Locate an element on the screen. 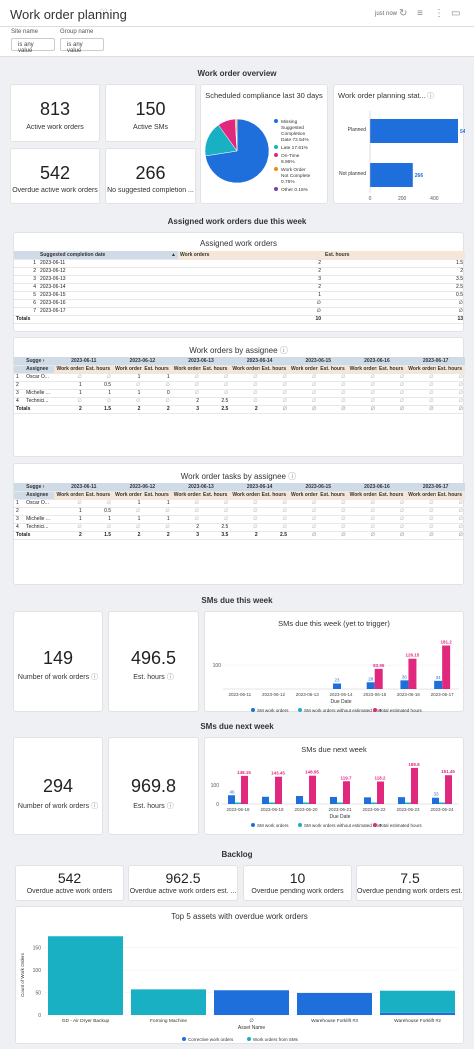 The image size is (474, 1049). folder-icon: ▭ is located at coordinates (456, 13).